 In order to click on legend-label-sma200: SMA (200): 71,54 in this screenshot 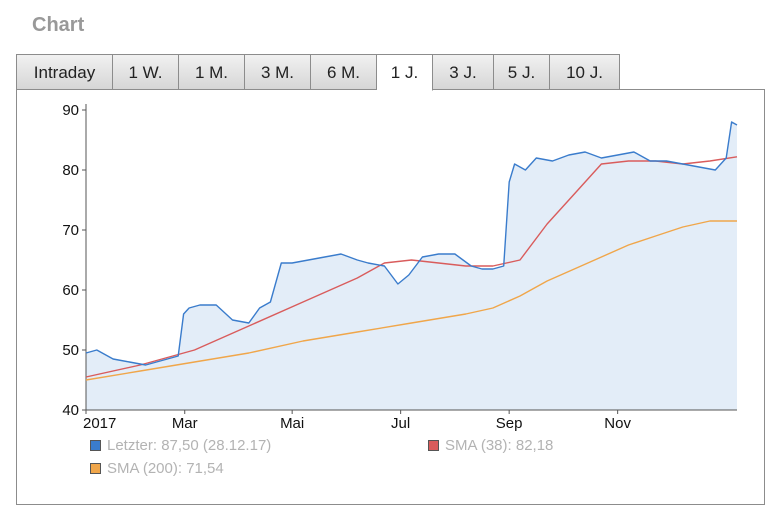, I will do `click(165, 468)`.